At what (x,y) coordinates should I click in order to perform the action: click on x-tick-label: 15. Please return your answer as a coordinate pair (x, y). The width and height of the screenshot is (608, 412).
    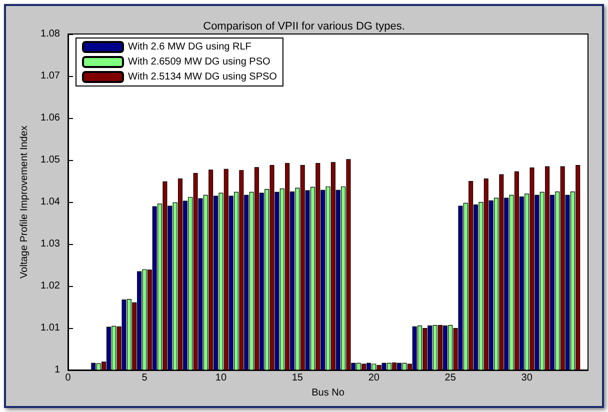
    Looking at the image, I should click on (298, 378).